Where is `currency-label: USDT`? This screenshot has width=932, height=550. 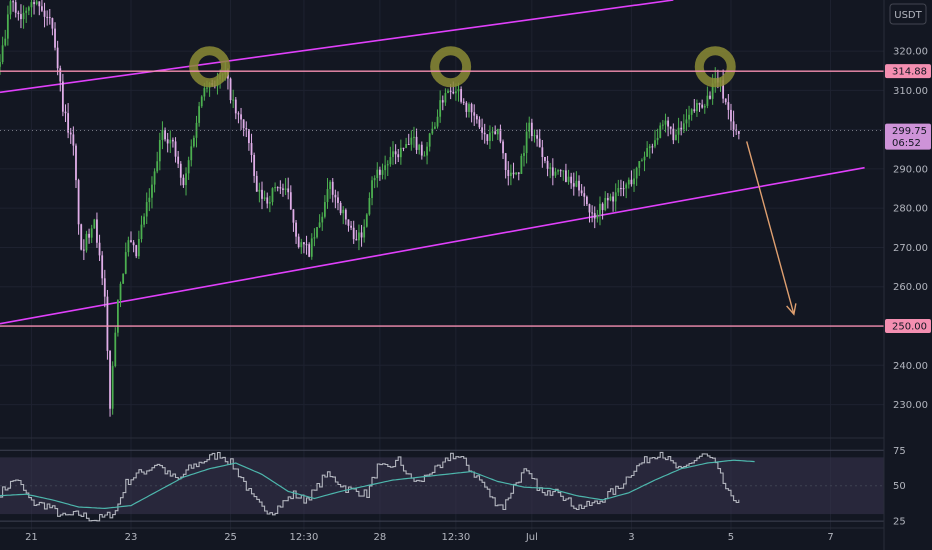 currency-label: USDT is located at coordinates (908, 15).